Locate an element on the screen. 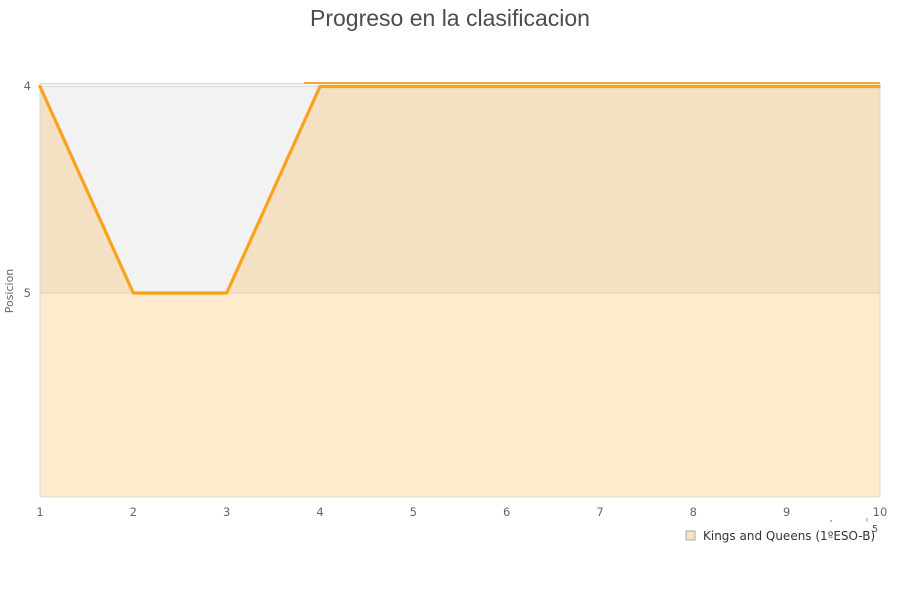 This screenshot has width=900, height=600. legend-label: Kings and Queens (1ºESO-B) is located at coordinates (789, 536).